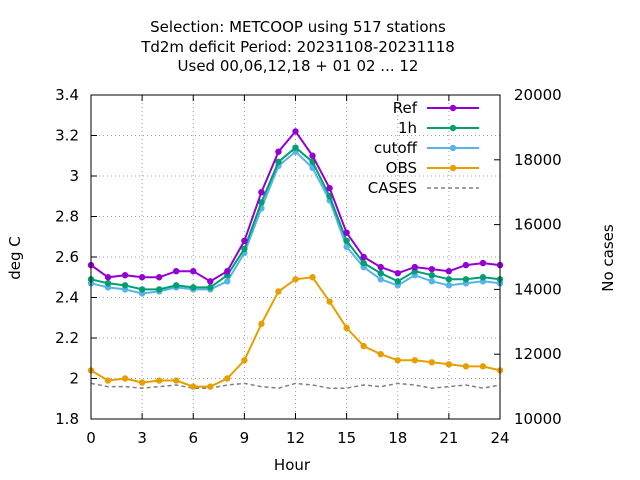 This screenshot has width=640, height=480. Describe the element at coordinates (74, 379) in the screenshot. I see `y-tick-label: 2` at that location.